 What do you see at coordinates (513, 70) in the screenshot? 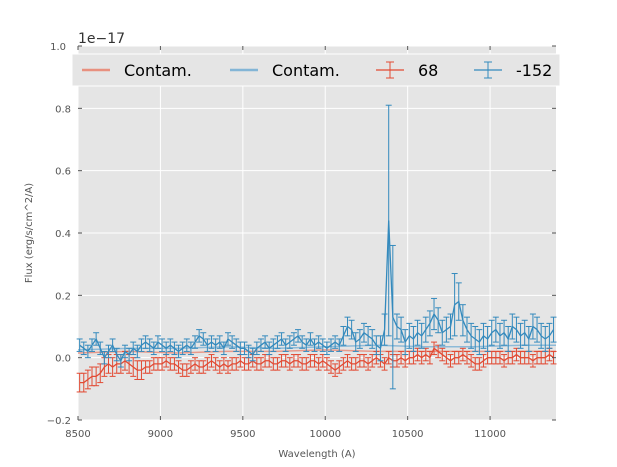
I see `legend-entry-3: -152` at bounding box center [513, 70].